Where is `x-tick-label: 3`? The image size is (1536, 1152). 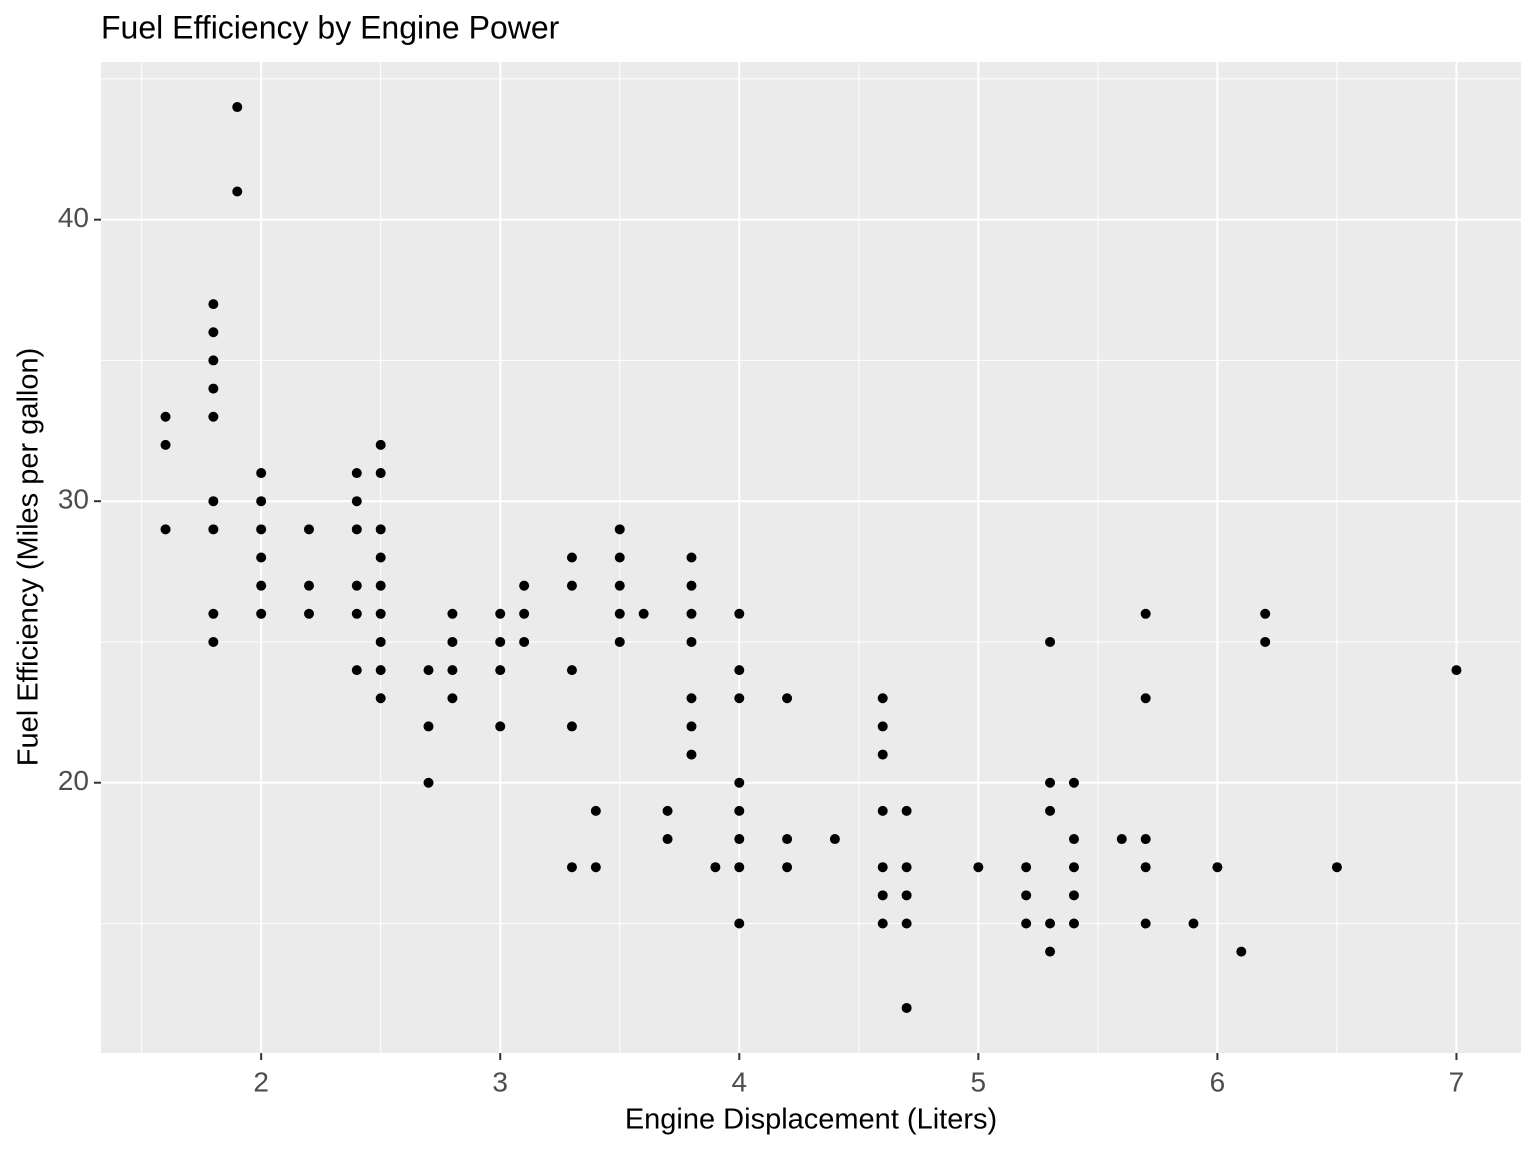 x-tick-label: 3 is located at coordinates (500, 1081).